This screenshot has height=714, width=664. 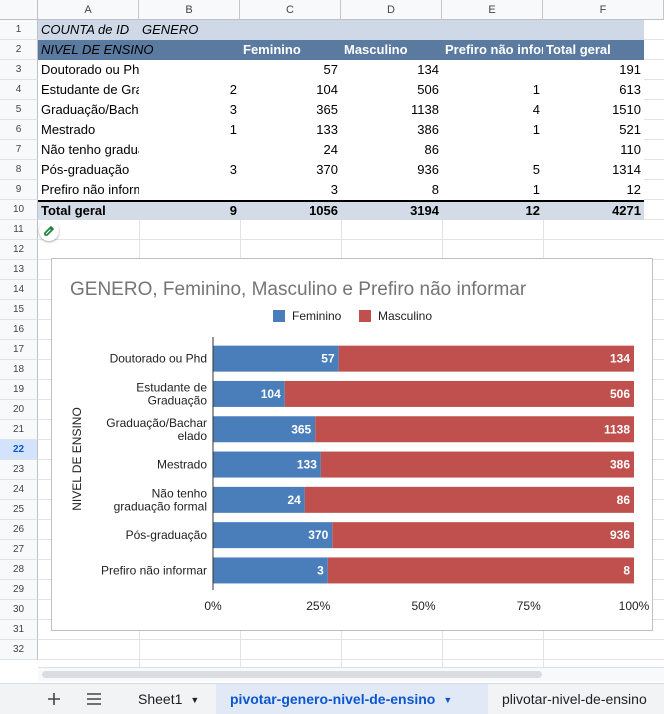 What do you see at coordinates (19, 610) in the screenshot?
I see `row-header: 30` at bounding box center [19, 610].